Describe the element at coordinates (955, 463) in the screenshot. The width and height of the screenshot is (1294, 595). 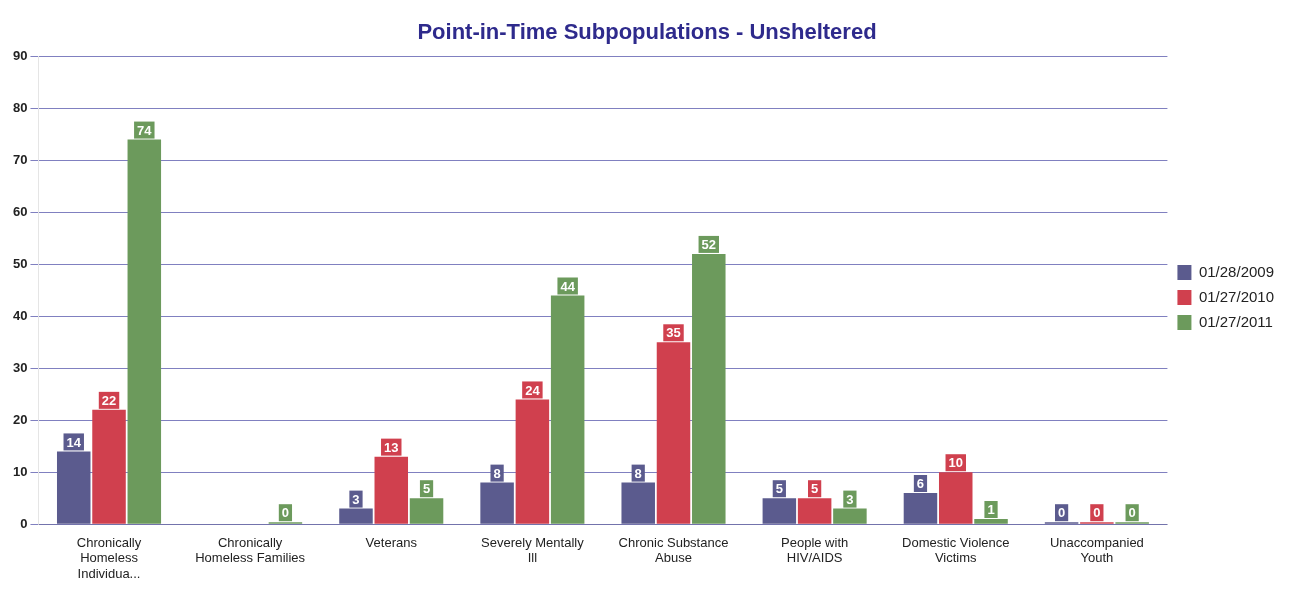
I see `data-label: 10` at that location.